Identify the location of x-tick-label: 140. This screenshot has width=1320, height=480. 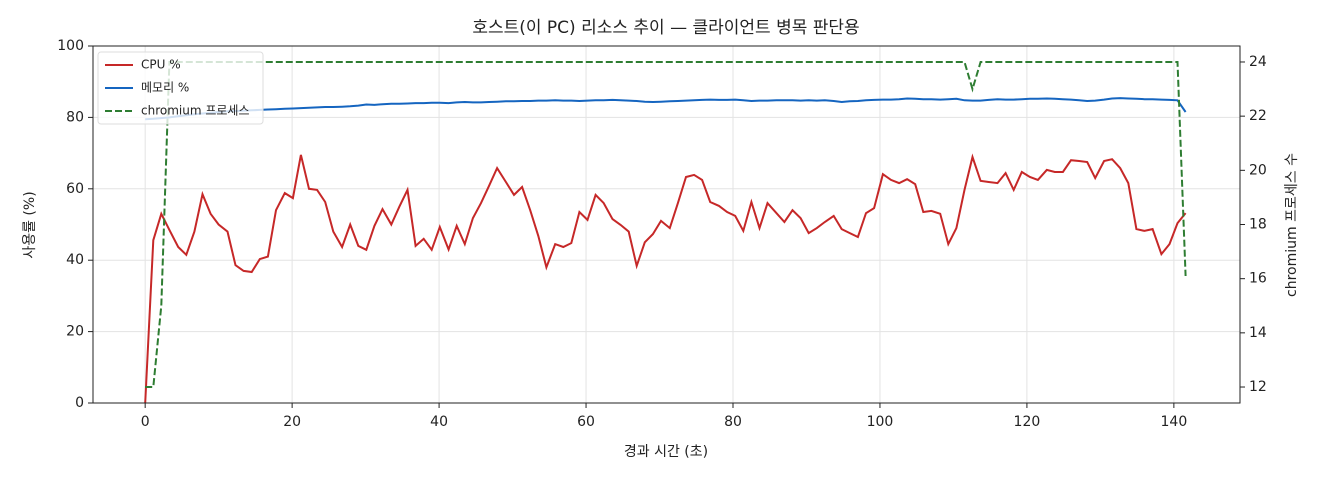
(1174, 422).